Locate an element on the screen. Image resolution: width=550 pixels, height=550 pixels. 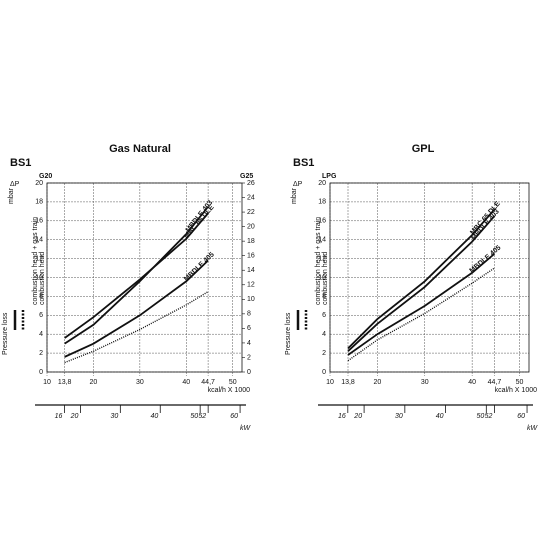
y2-tick-label: 4 is located at coordinates (249, 343).